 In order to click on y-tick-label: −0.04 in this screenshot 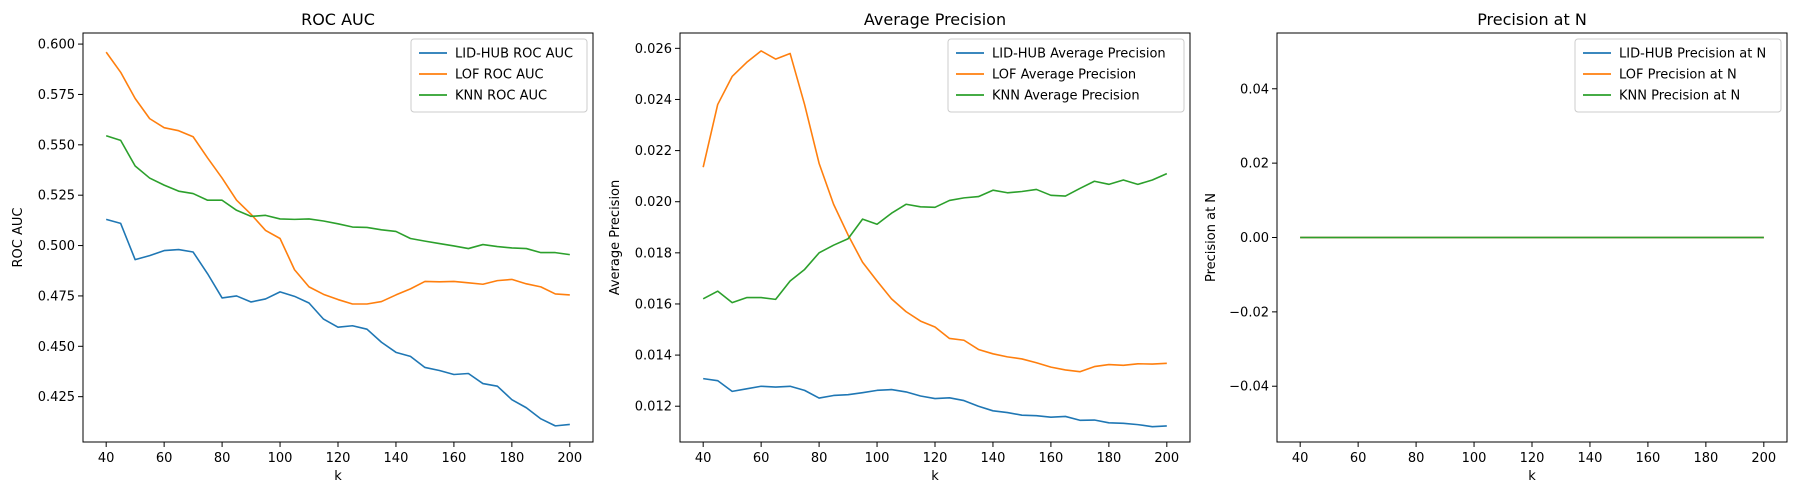, I will do `click(1249, 387)`.